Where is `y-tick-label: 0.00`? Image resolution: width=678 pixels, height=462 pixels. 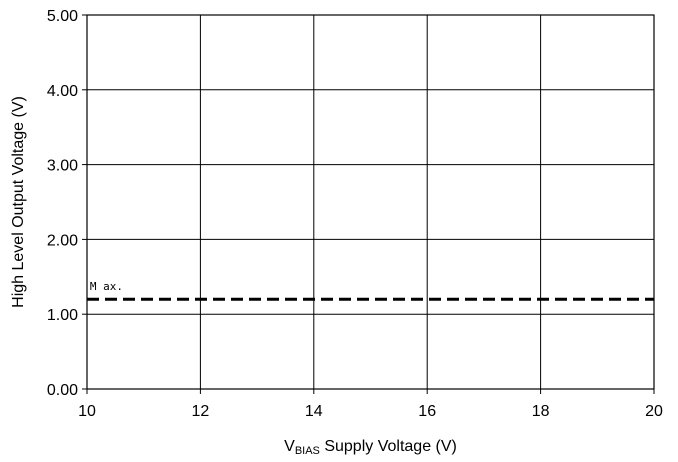
y-tick-label: 0.00 is located at coordinates (62, 390).